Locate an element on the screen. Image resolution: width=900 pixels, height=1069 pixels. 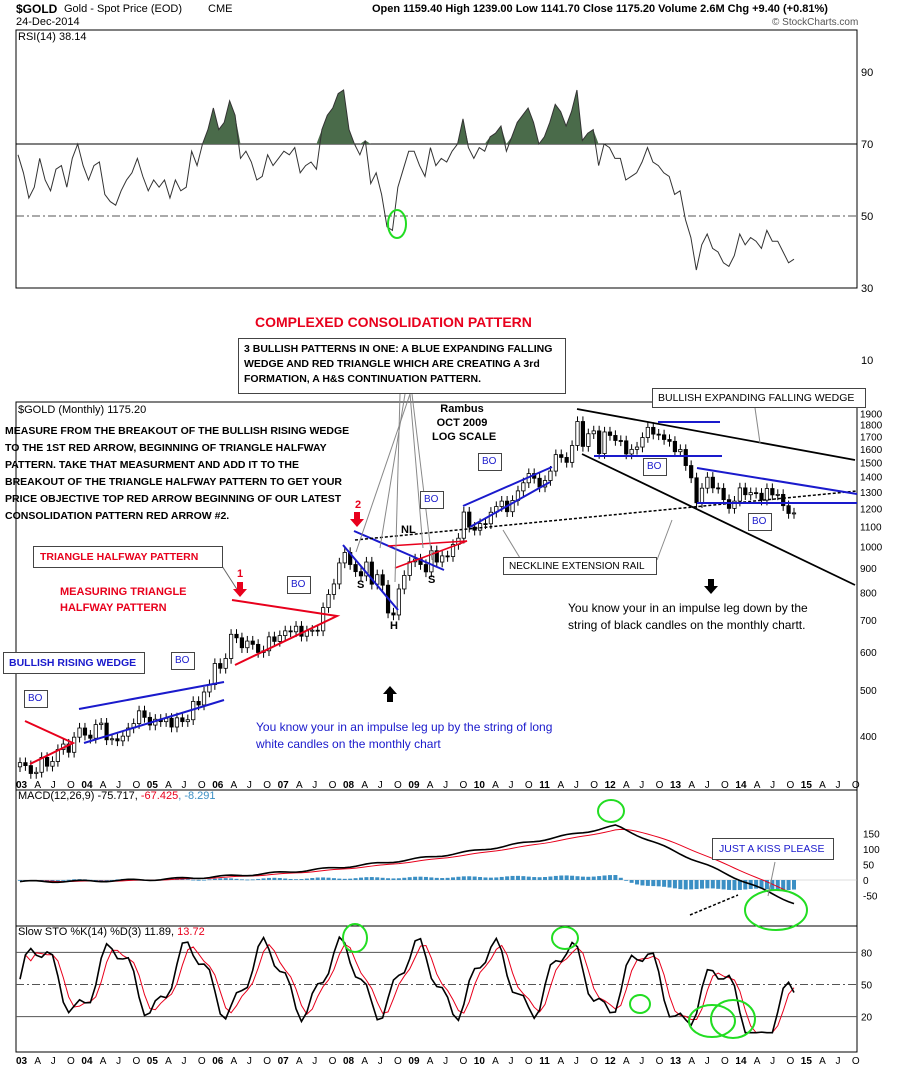
sto-tick-label: 80 is located at coordinates (867, 953).